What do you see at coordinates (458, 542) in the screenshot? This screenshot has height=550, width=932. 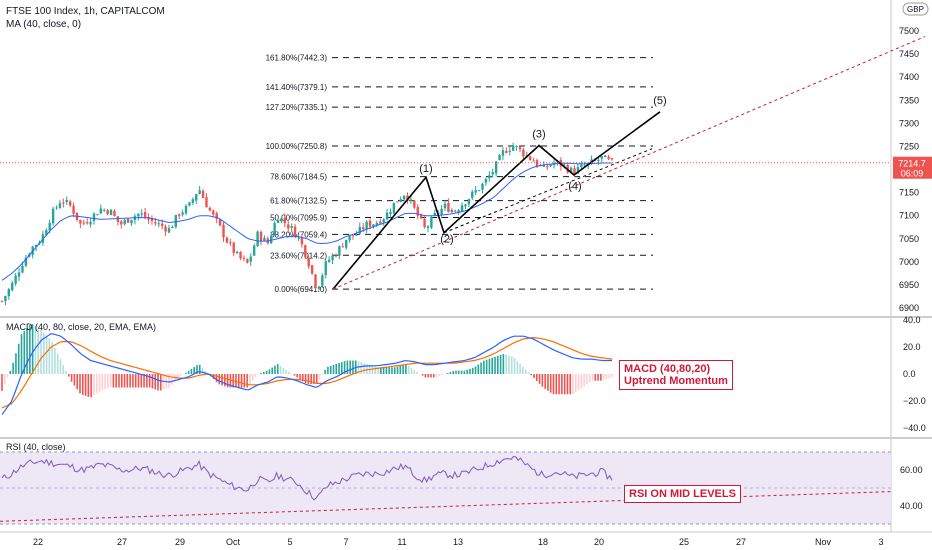 I see `time-axis: 22 27 29 Oct 5 7 11 13 18 20 25 27 Nov 3` at bounding box center [458, 542].